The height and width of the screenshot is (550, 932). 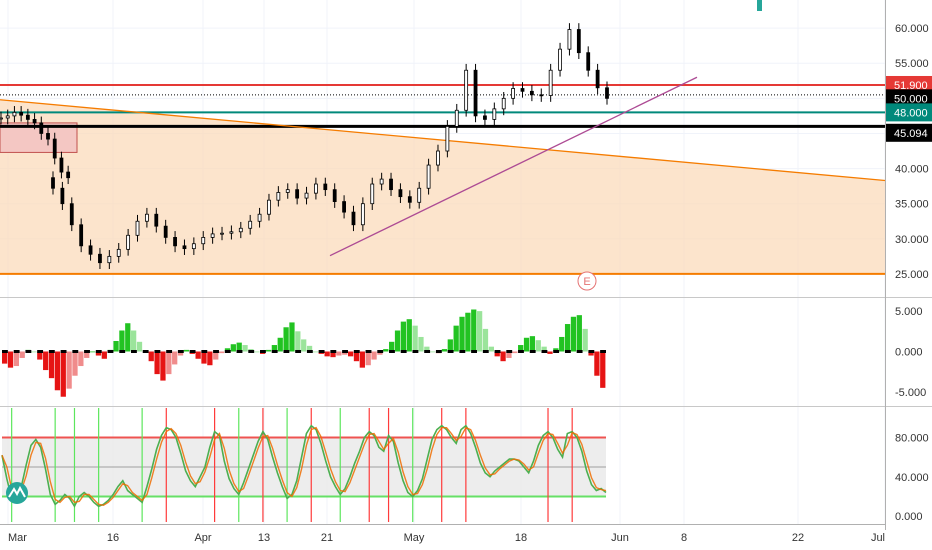 What do you see at coordinates (113, 538) in the screenshot?
I see `time-tick-label: 16` at bounding box center [113, 538].